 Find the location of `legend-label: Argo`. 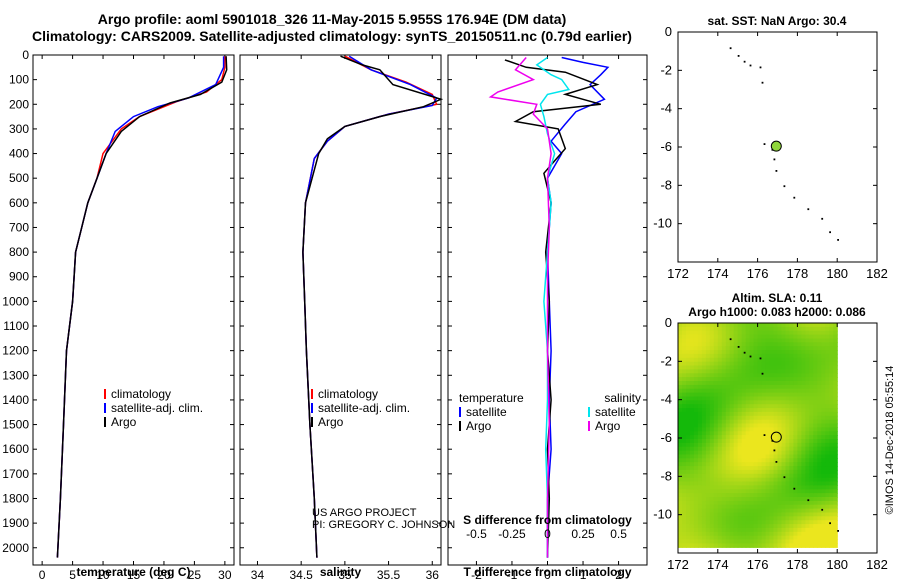

legend-label: Argo is located at coordinates (608, 426).